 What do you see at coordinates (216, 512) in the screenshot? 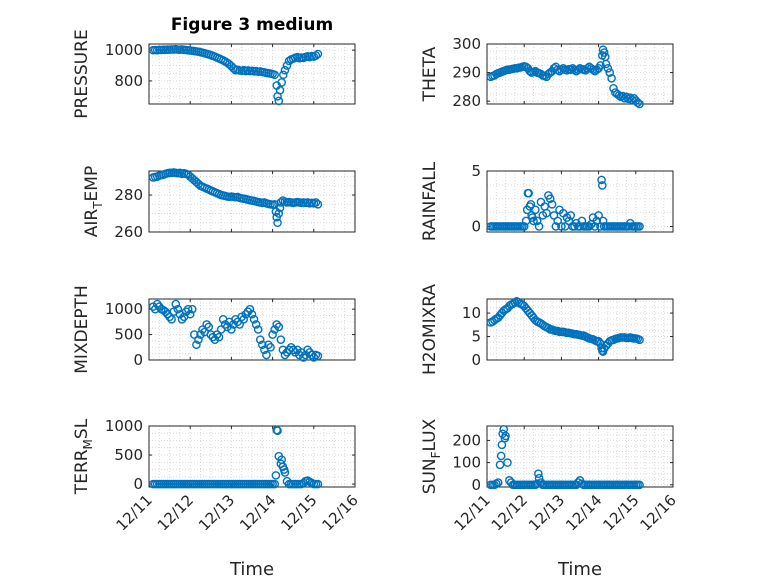
I see `terr_msl-xtick-label: 12/13` at bounding box center [216, 512].